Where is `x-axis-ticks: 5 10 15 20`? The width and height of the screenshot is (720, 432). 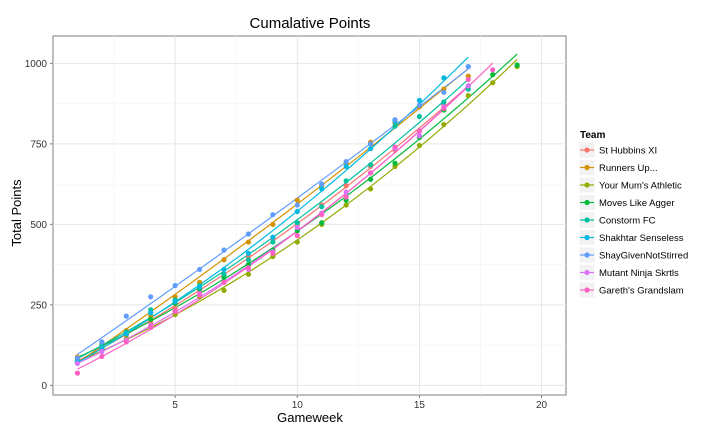 x-axis-ticks: 5 10 15 20 is located at coordinates (360, 403).